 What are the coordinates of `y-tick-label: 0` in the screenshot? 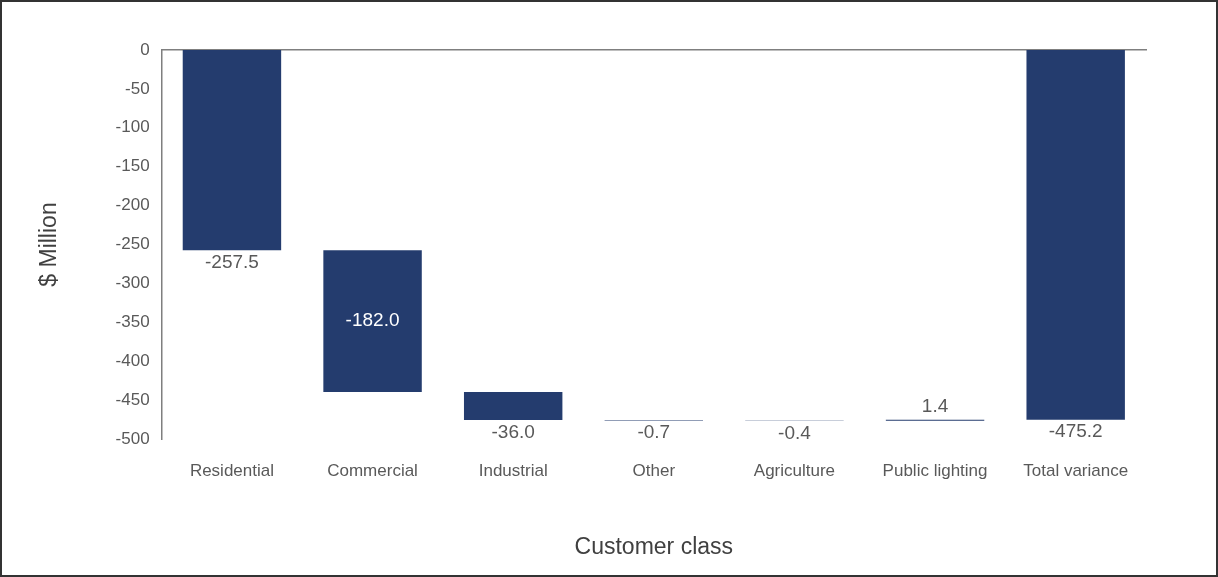 It's located at (145, 49).